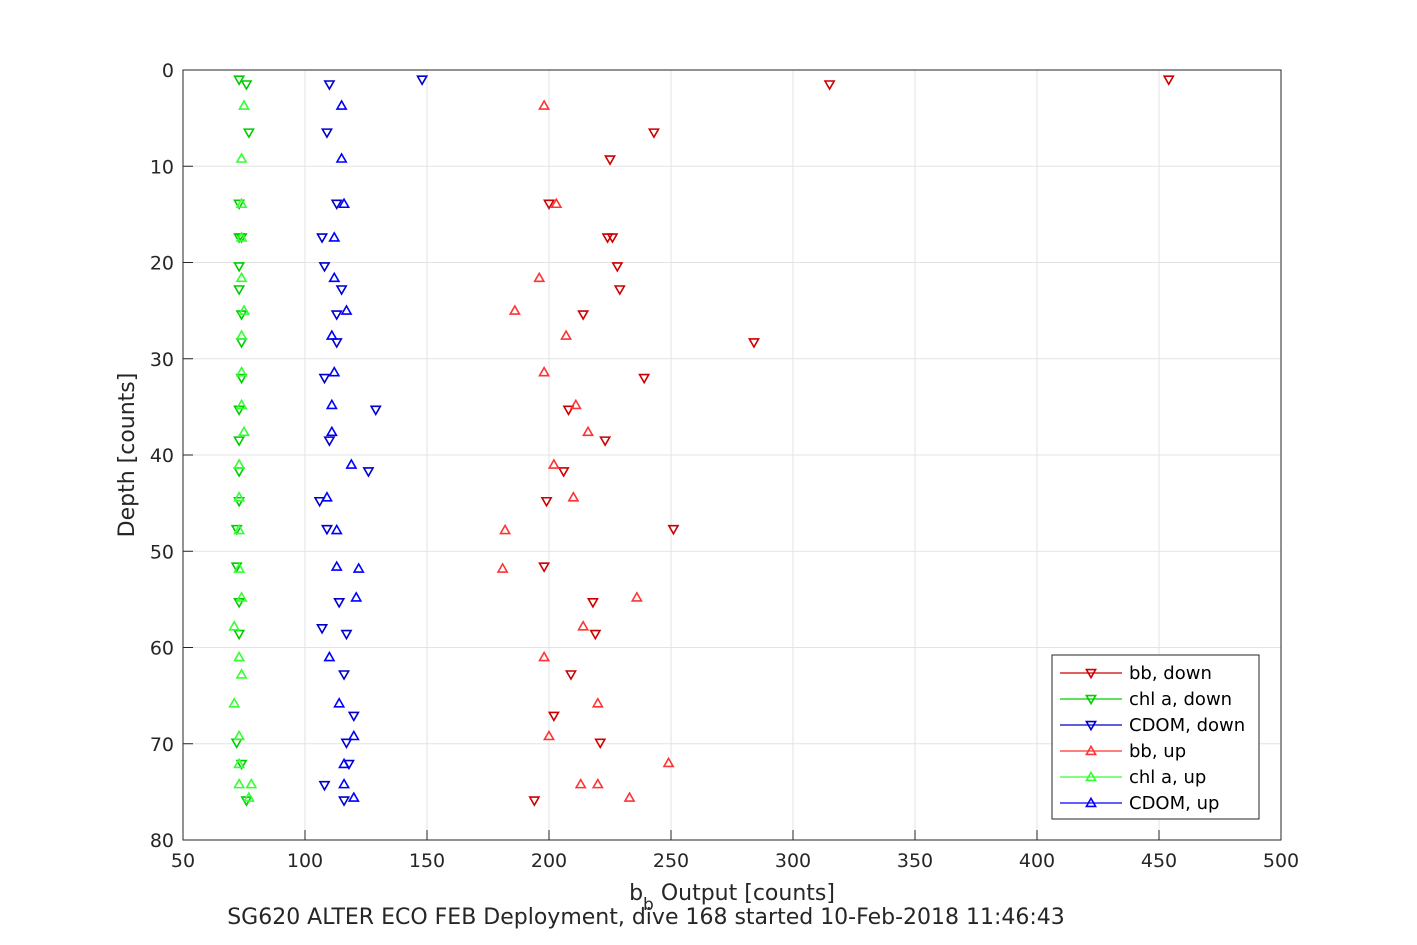 The image size is (1417, 945). I want to click on y-tick-label: 10, so click(162, 167).